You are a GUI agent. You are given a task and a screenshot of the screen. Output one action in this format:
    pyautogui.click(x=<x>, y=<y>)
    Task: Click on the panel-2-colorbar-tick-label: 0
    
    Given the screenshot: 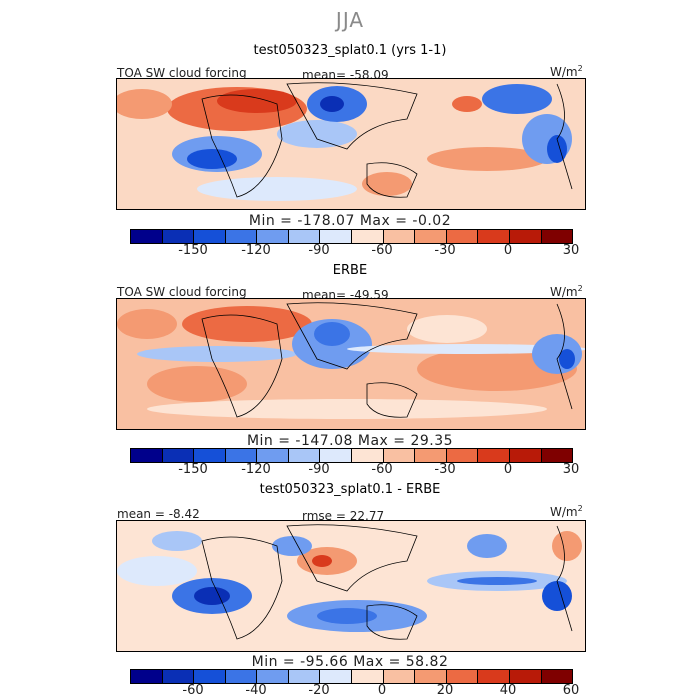 What is the action you would take?
    pyautogui.click(x=508, y=469)
    